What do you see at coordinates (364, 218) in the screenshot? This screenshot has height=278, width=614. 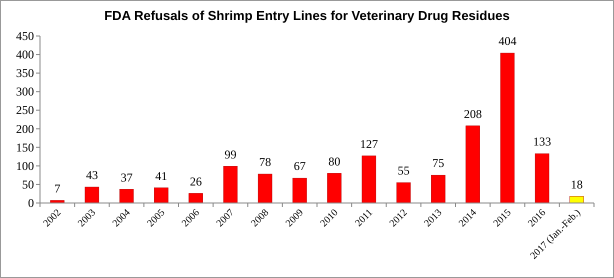 I see `x-tick-label: 2011` at bounding box center [364, 218].